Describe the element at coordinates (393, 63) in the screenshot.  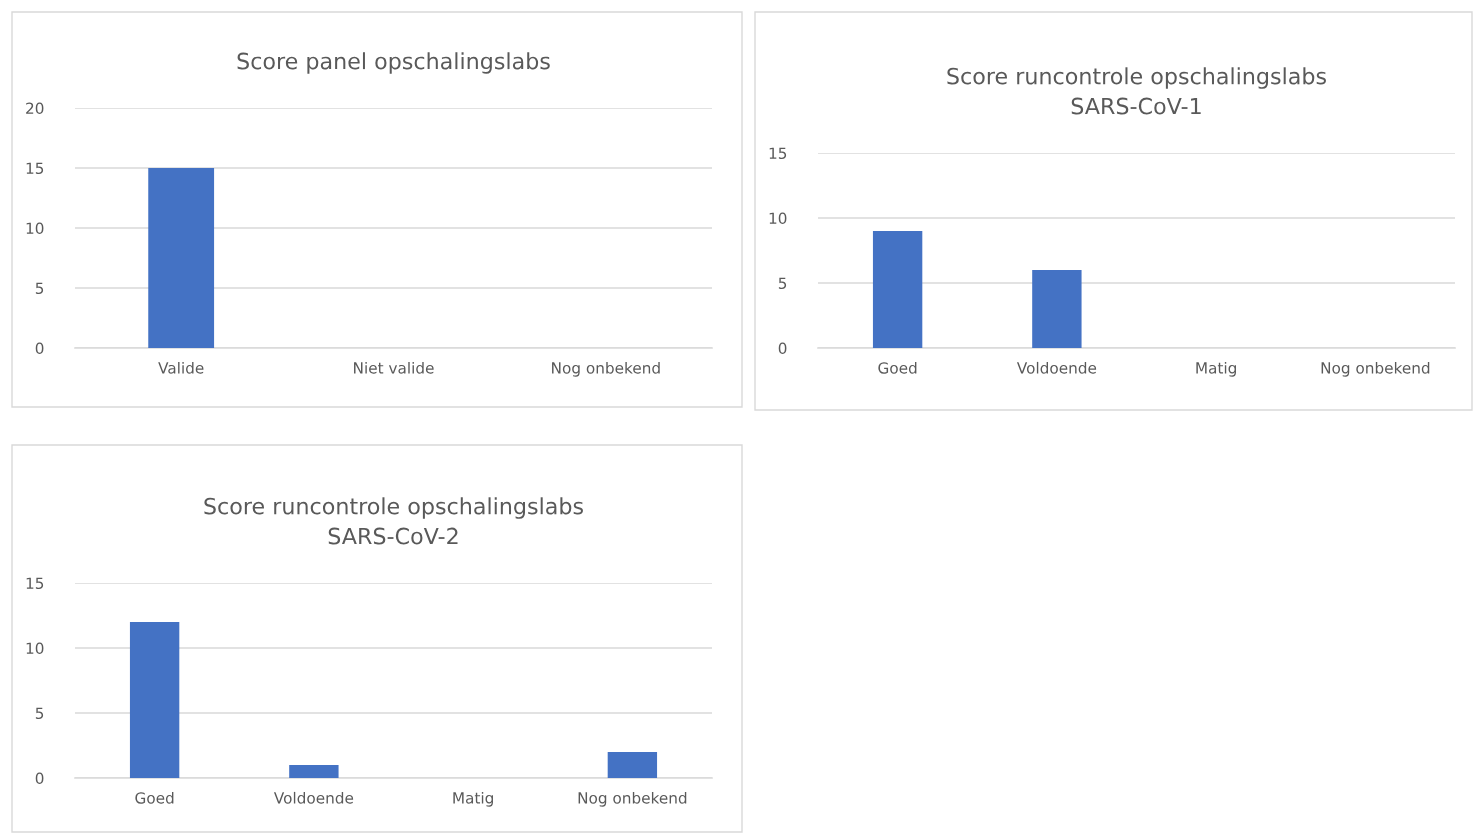
I see `chart-title: Score panel opschalingslabs` at that location.